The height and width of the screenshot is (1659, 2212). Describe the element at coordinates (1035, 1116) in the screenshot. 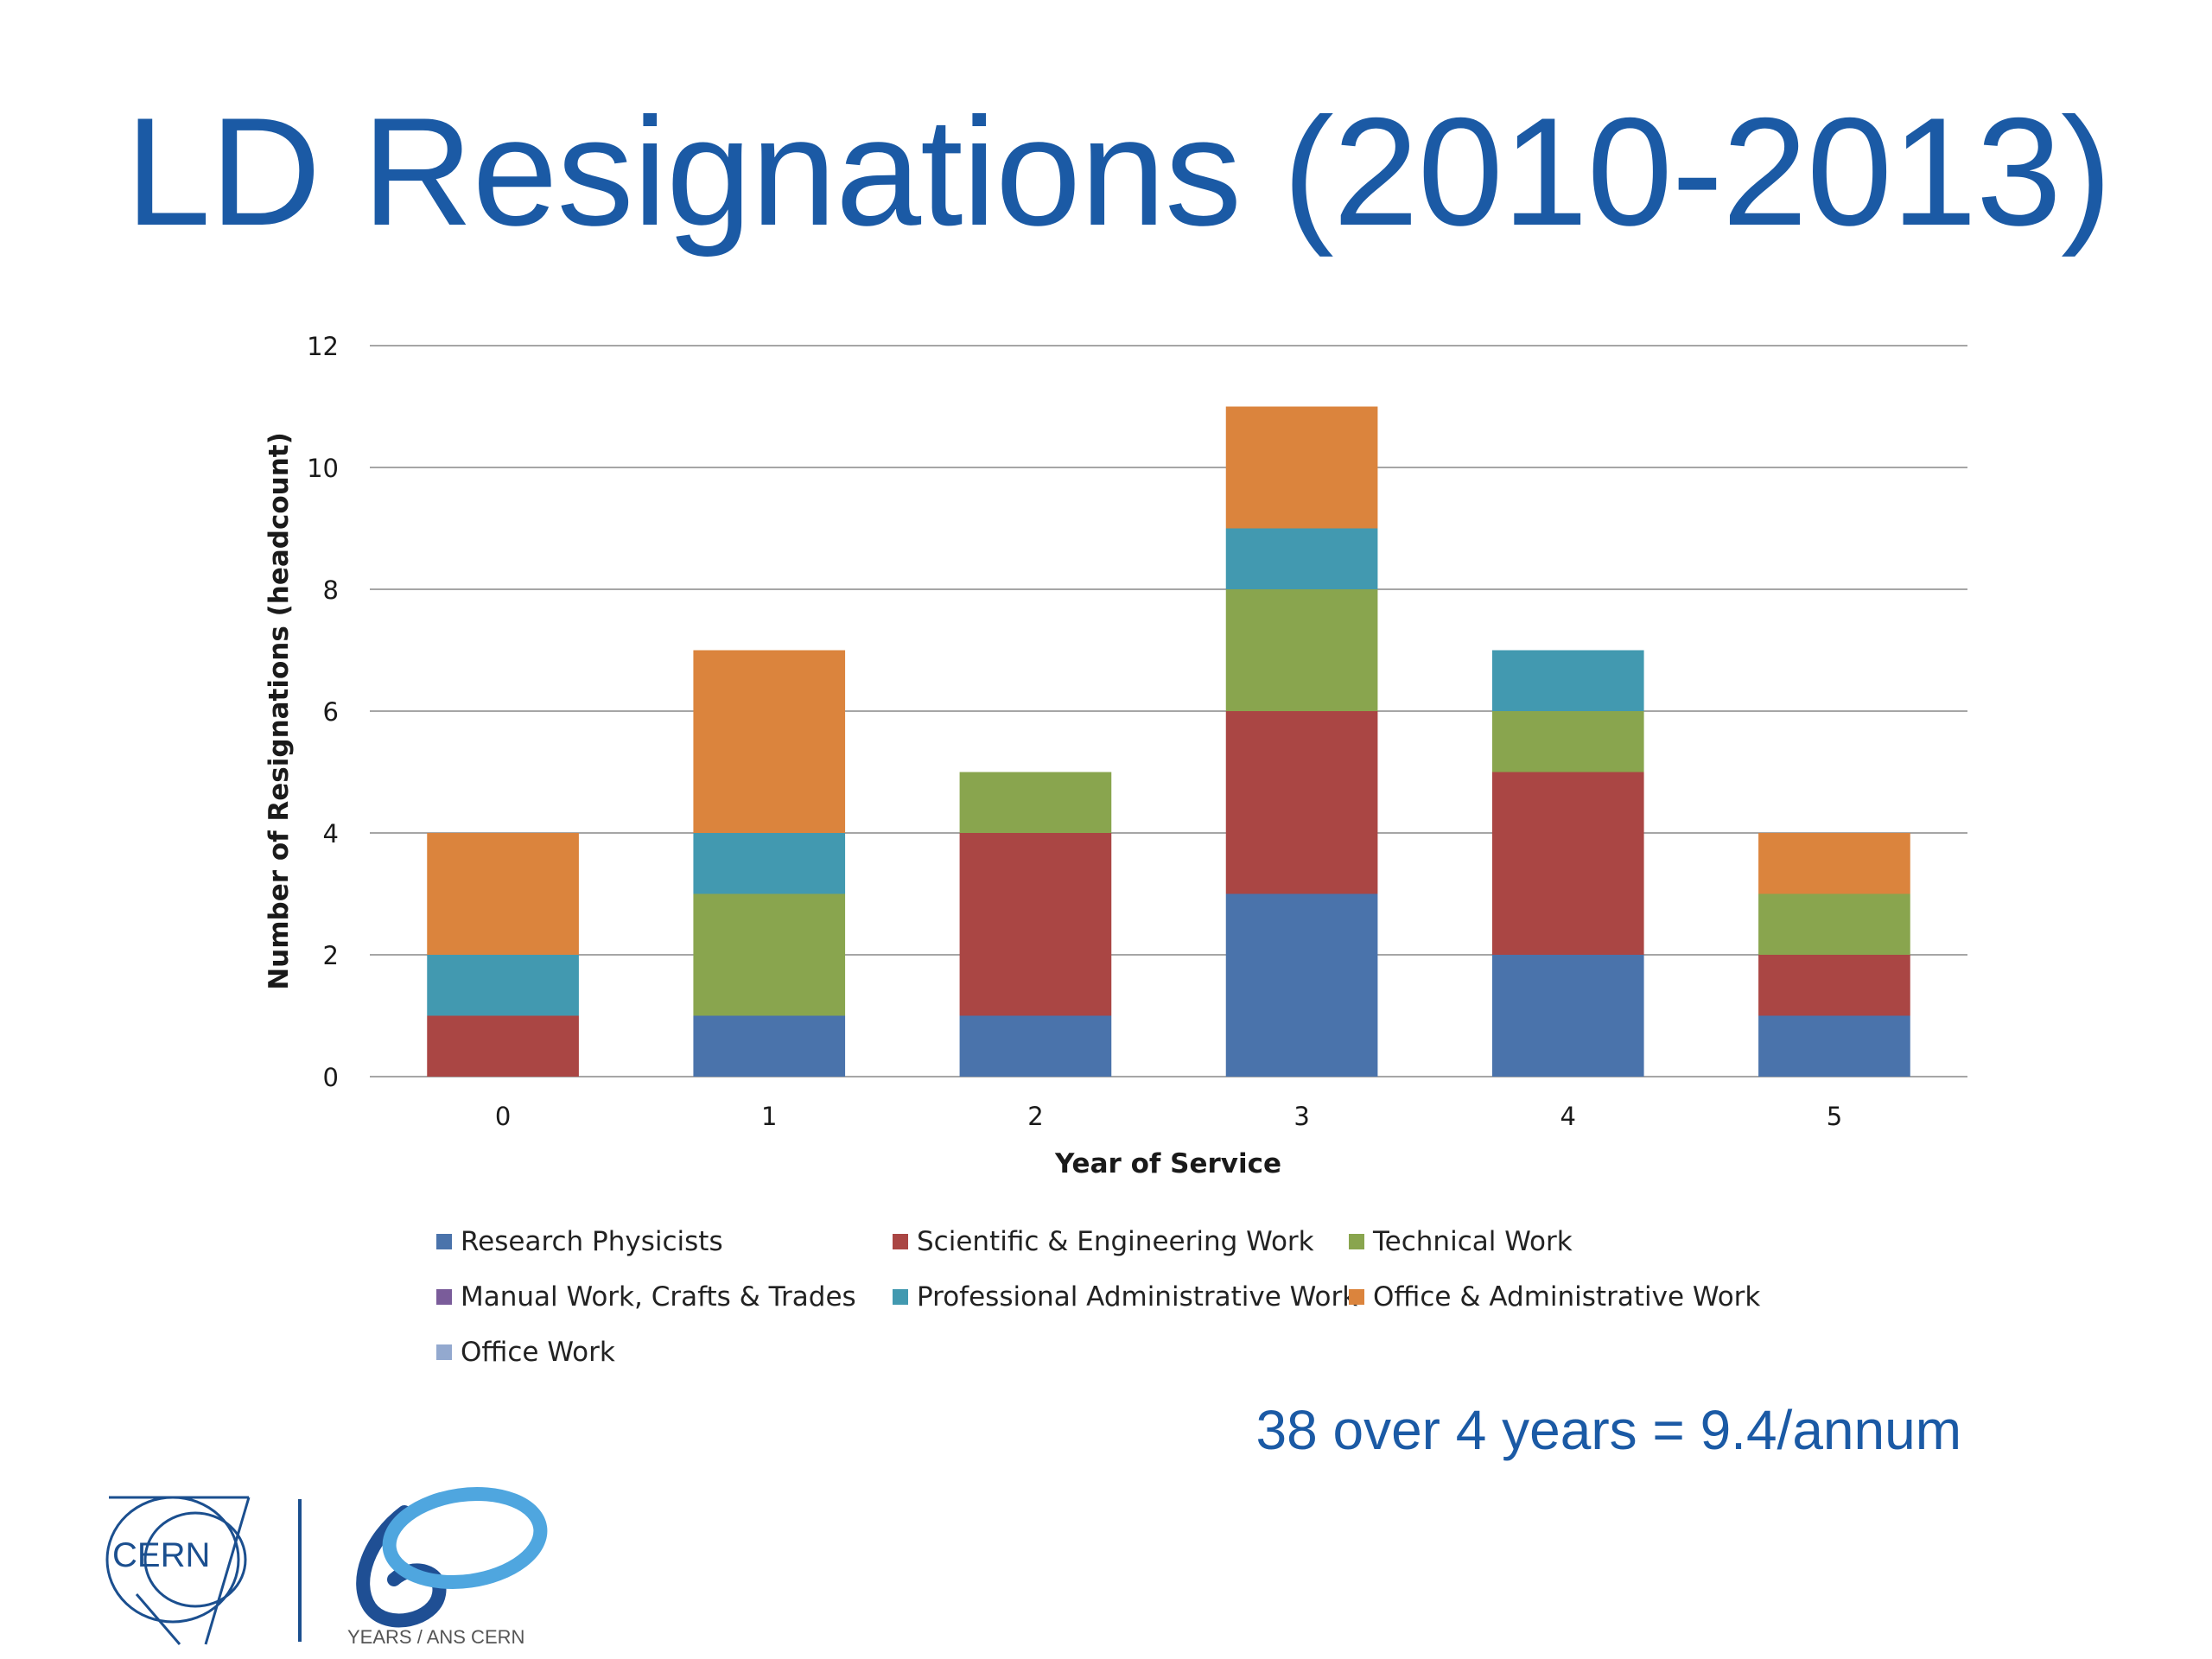

I see `x-tick-label: 2` at that location.